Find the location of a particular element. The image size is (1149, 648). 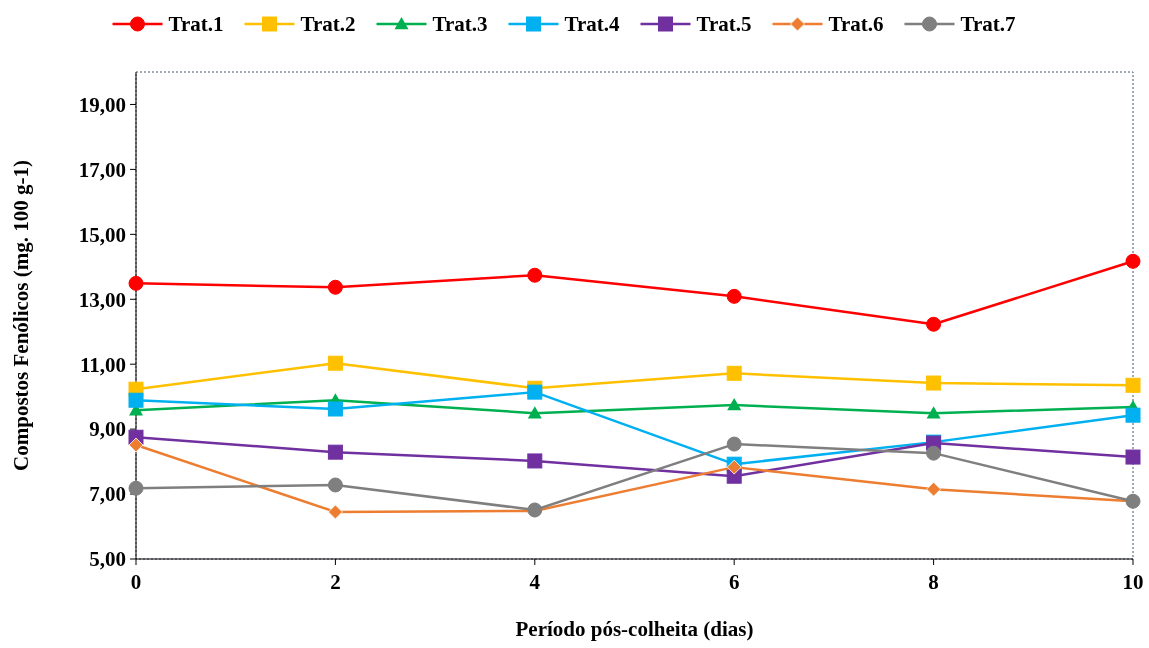

y-tick-label: 19,00 is located at coordinates (102, 104).